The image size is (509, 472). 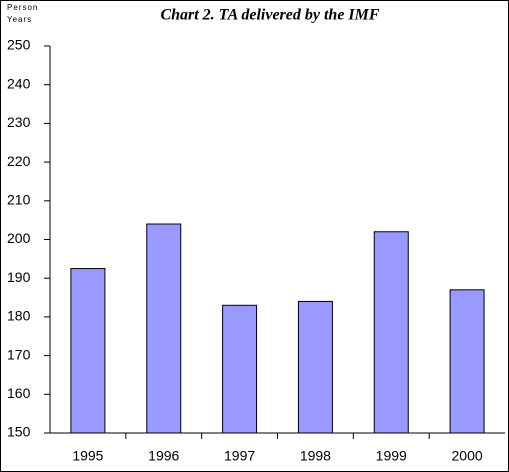 What do you see at coordinates (163, 456) in the screenshot?
I see `x-tick-label: 1996` at bounding box center [163, 456].